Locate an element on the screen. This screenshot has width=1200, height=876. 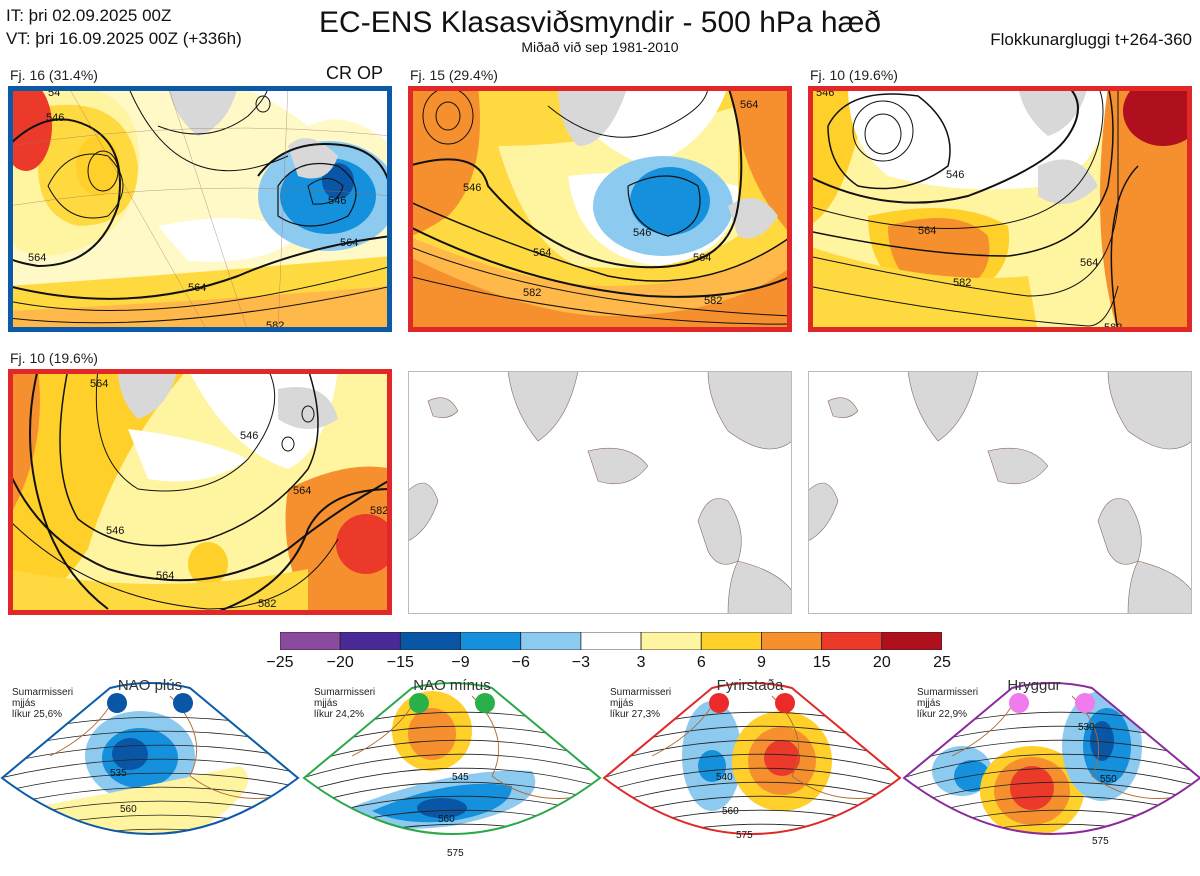
panel-1-frame is located at coordinates (200, 209).